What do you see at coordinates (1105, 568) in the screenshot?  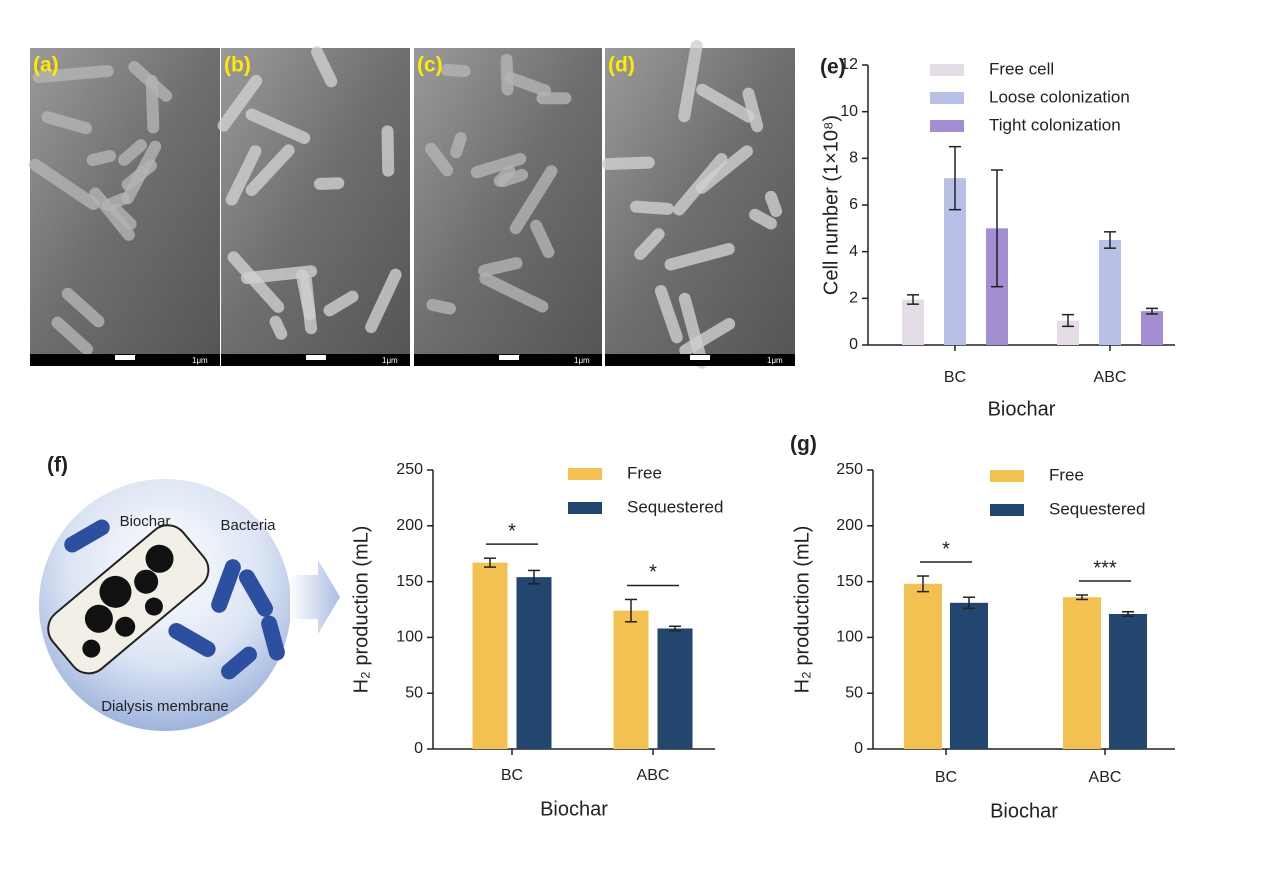 I see `significance-label: ***` at bounding box center [1105, 568].